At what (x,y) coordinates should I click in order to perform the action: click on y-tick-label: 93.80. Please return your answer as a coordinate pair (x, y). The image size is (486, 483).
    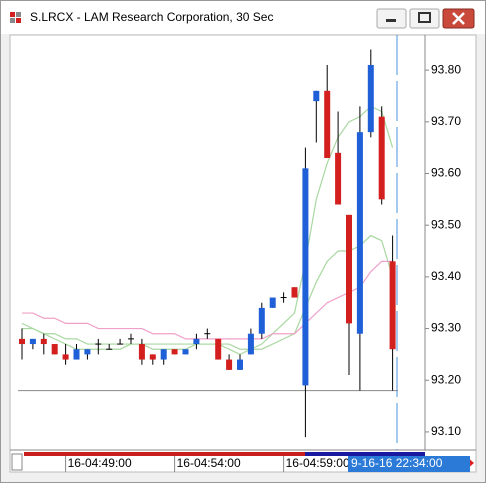
    Looking at the image, I should click on (446, 69).